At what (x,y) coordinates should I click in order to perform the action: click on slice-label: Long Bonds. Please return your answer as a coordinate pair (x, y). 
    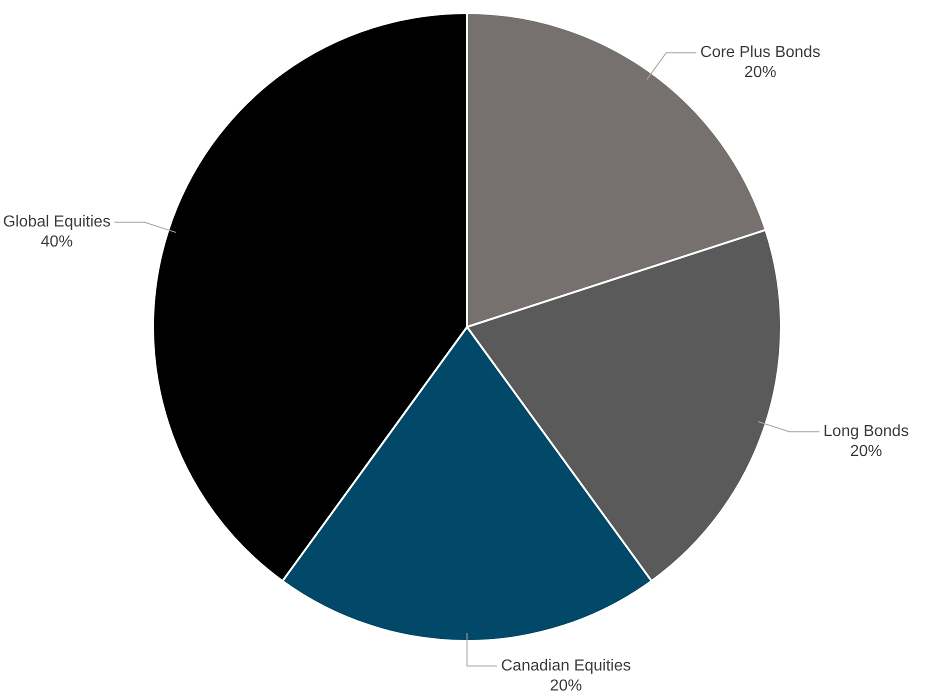
    Looking at the image, I should click on (866, 431).